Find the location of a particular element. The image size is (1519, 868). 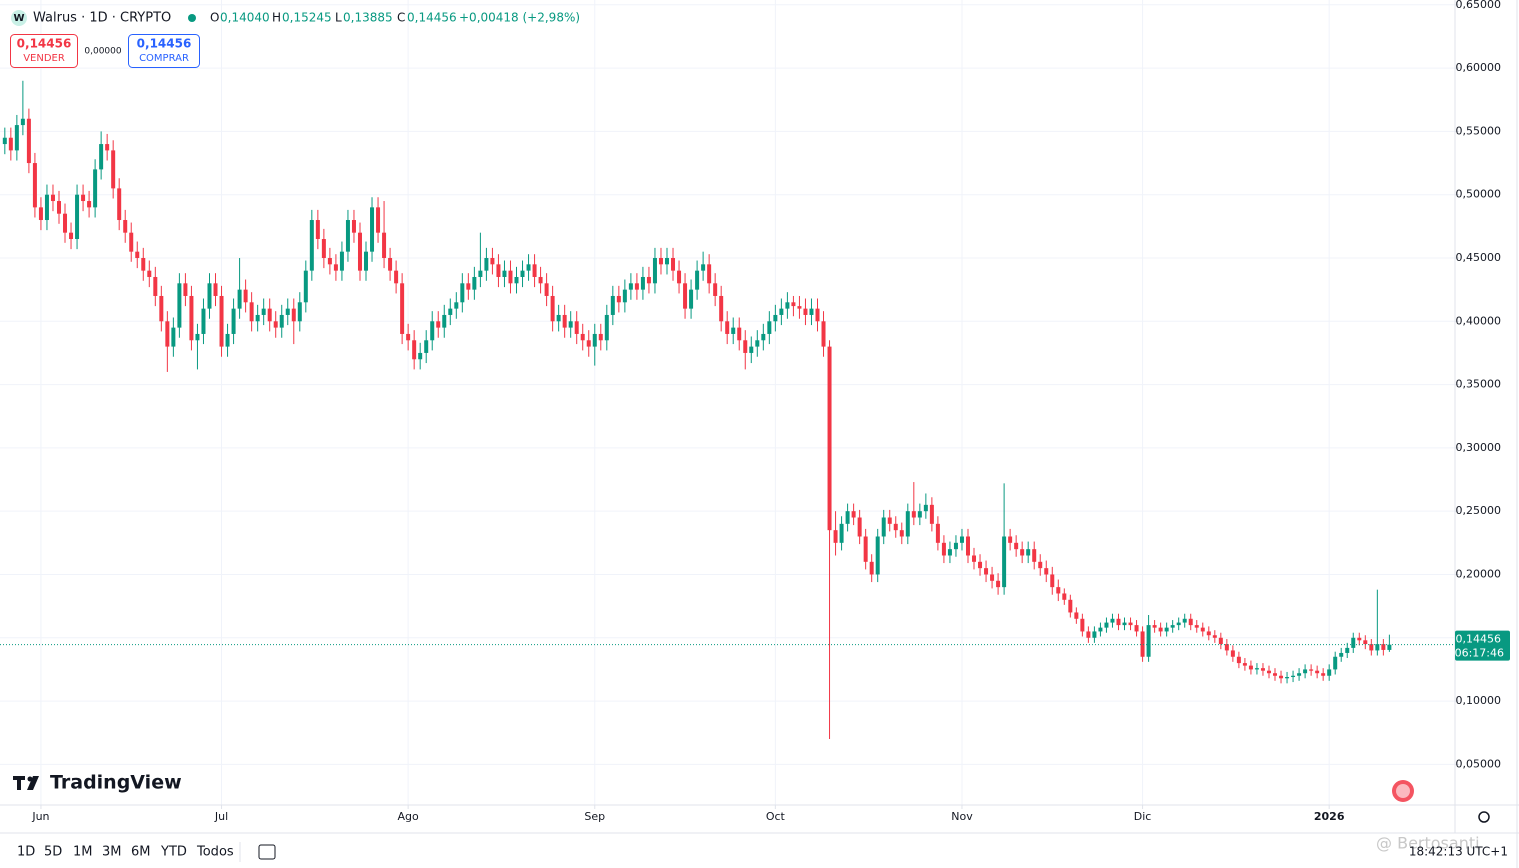

timeframe-button: 6M is located at coordinates (141, 852).